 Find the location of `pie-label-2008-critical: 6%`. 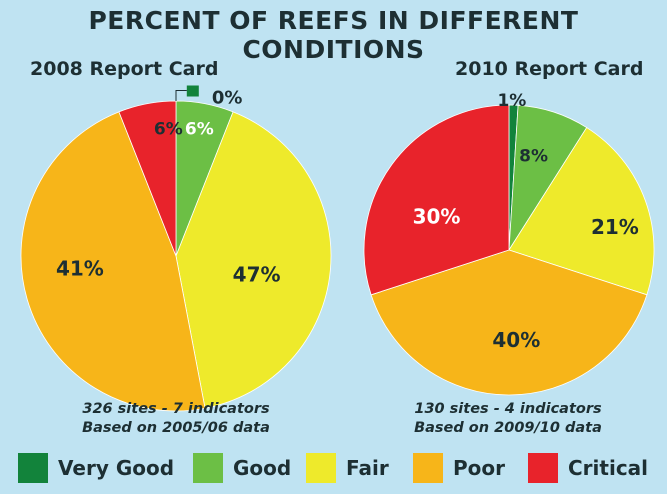

pie-label-2008-critical: 6% is located at coordinates (199, 129).